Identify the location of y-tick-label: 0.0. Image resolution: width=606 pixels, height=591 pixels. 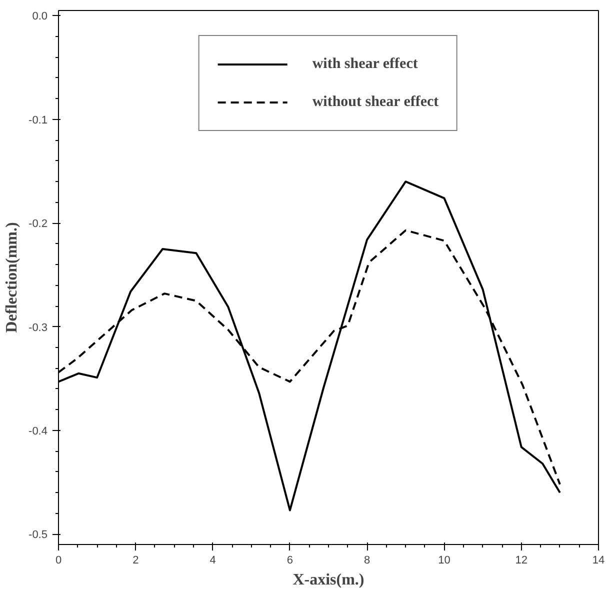
(40, 16).